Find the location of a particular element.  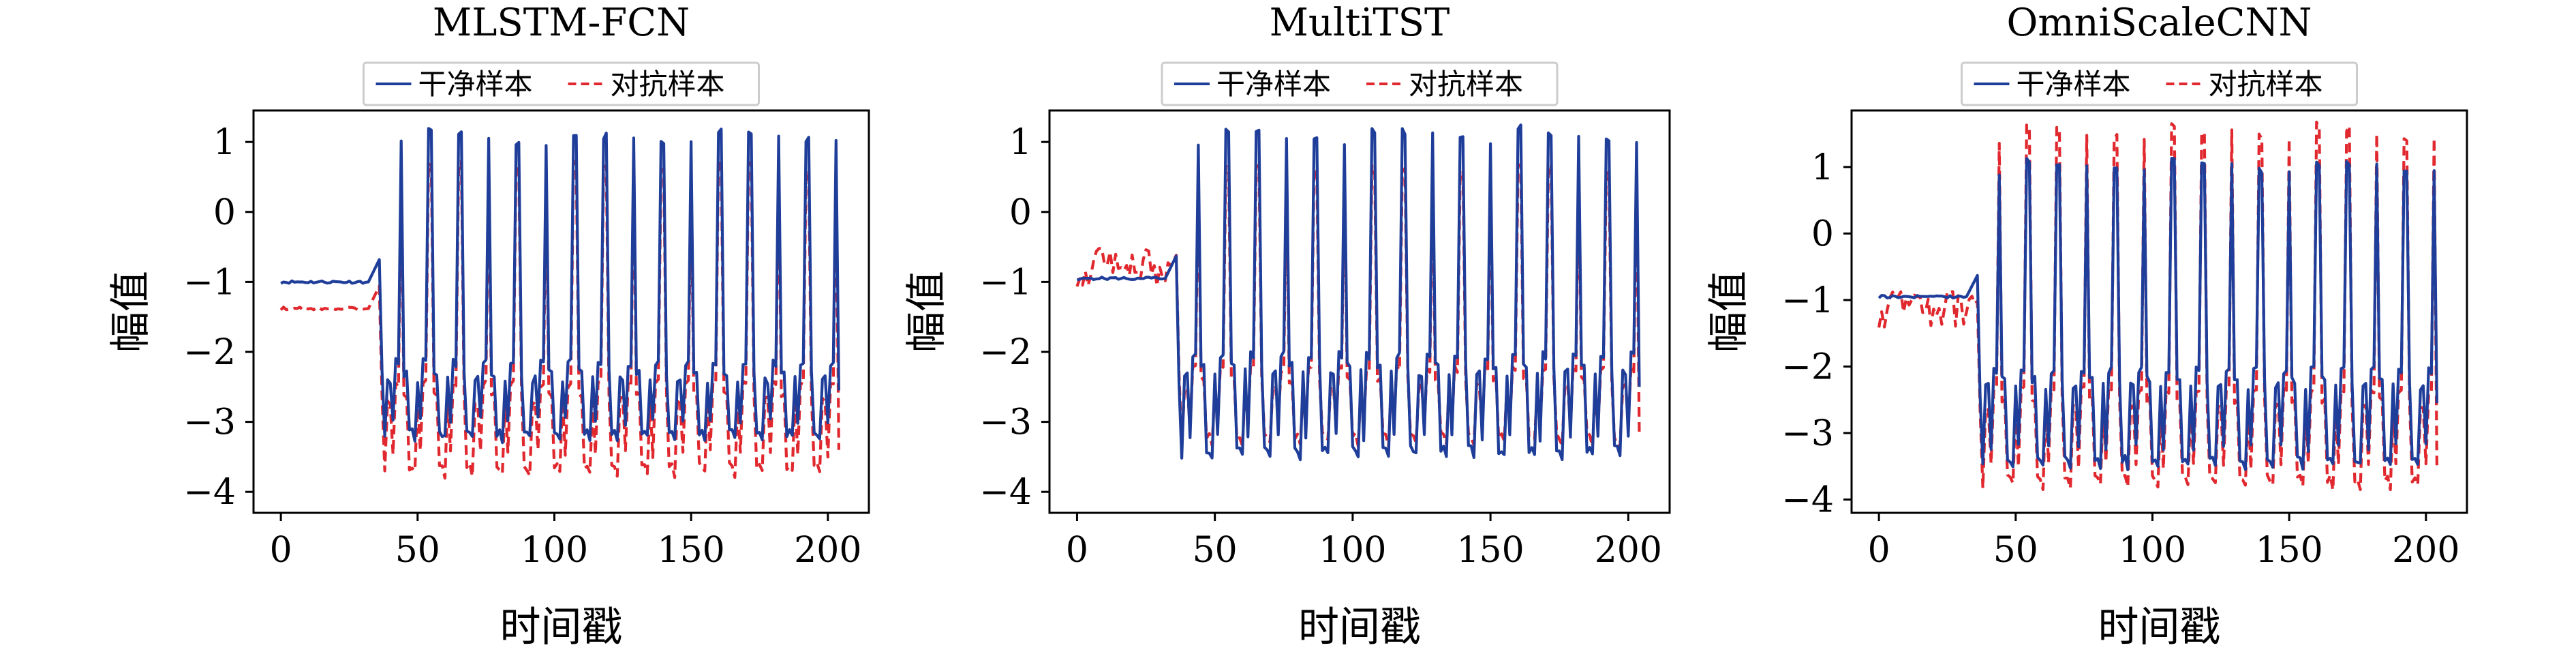

chart-title: MultiTST is located at coordinates (1360, 23).